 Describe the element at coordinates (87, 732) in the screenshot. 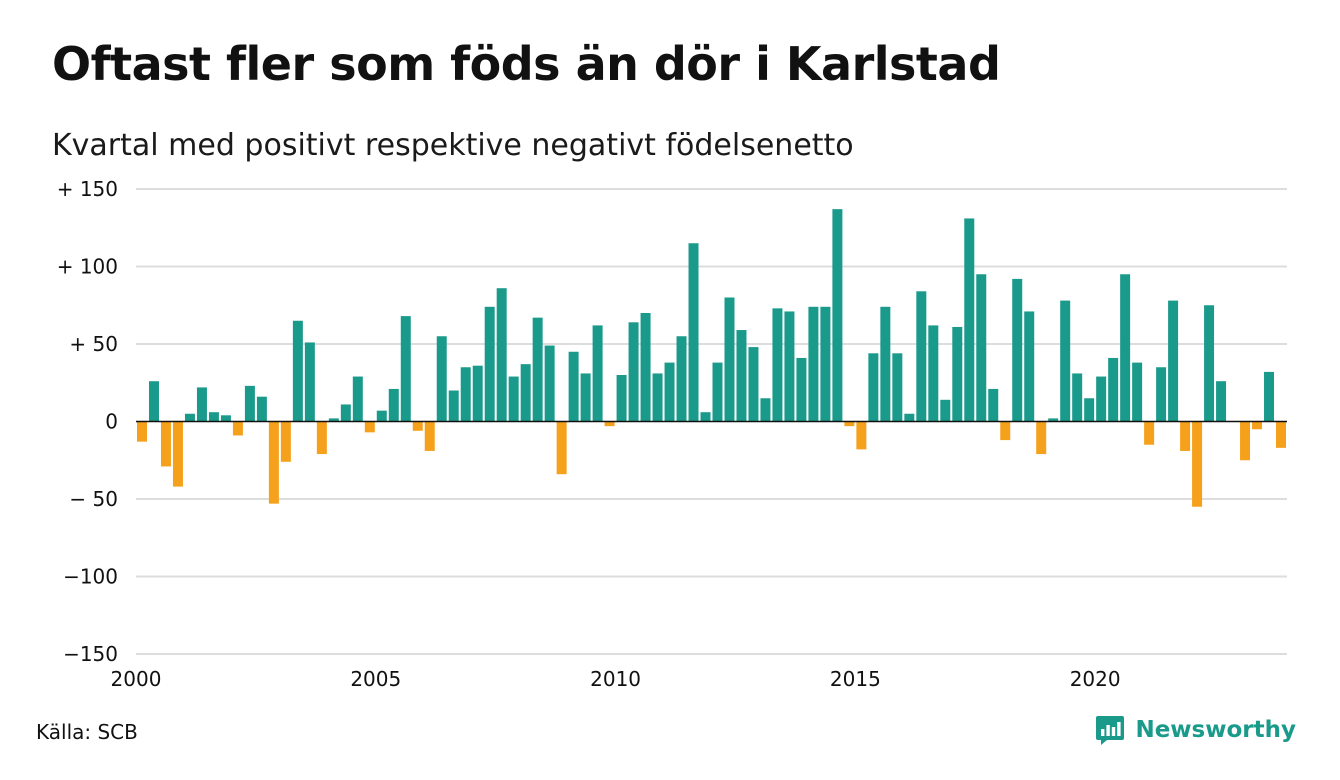

I see `source-note: Källa: SCB` at that location.